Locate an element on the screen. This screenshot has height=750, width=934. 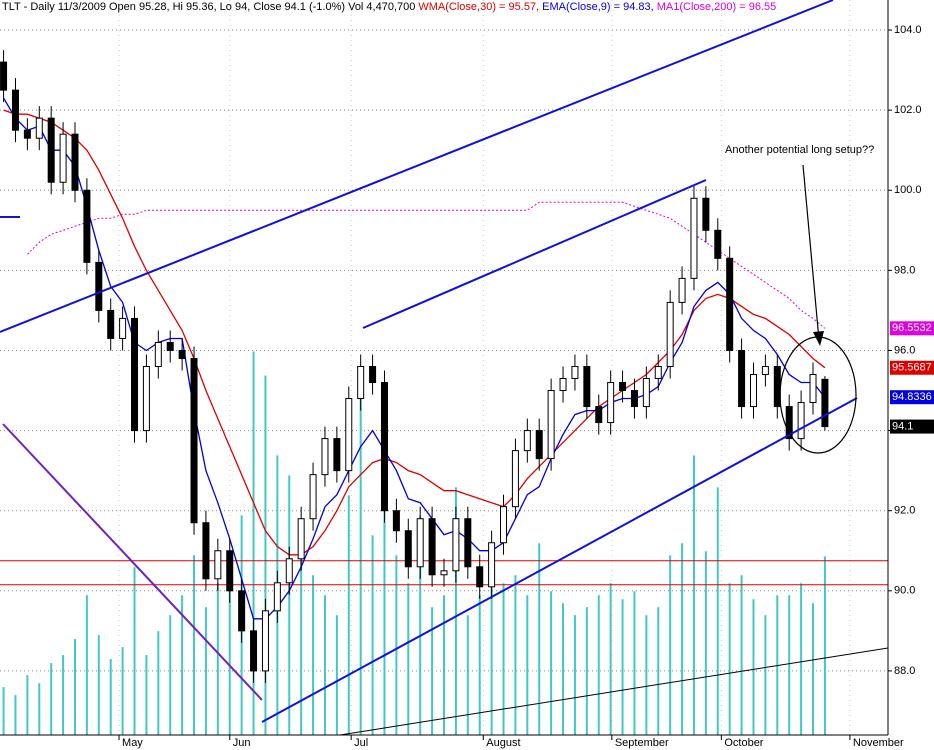
price-tag: 94.8336 is located at coordinates (912, 397).